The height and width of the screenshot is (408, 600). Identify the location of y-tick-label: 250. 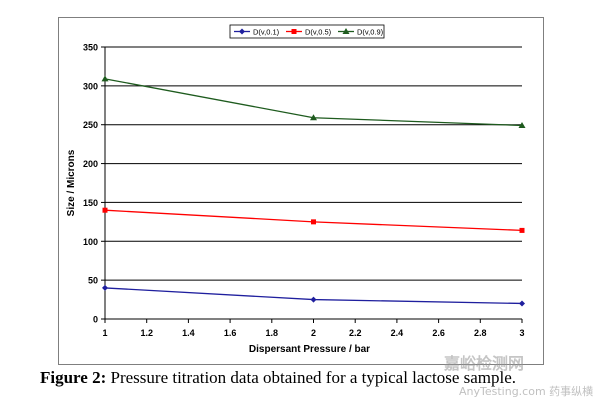
(90, 125).